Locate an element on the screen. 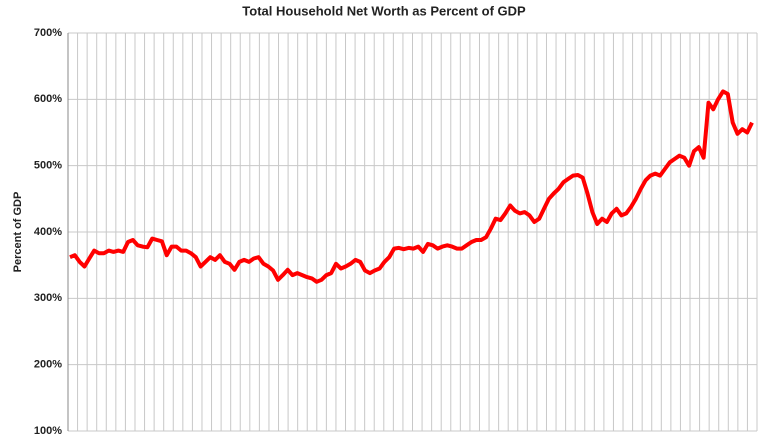 The height and width of the screenshot is (440, 768). y-tick-label: 700% is located at coordinates (48, 33).